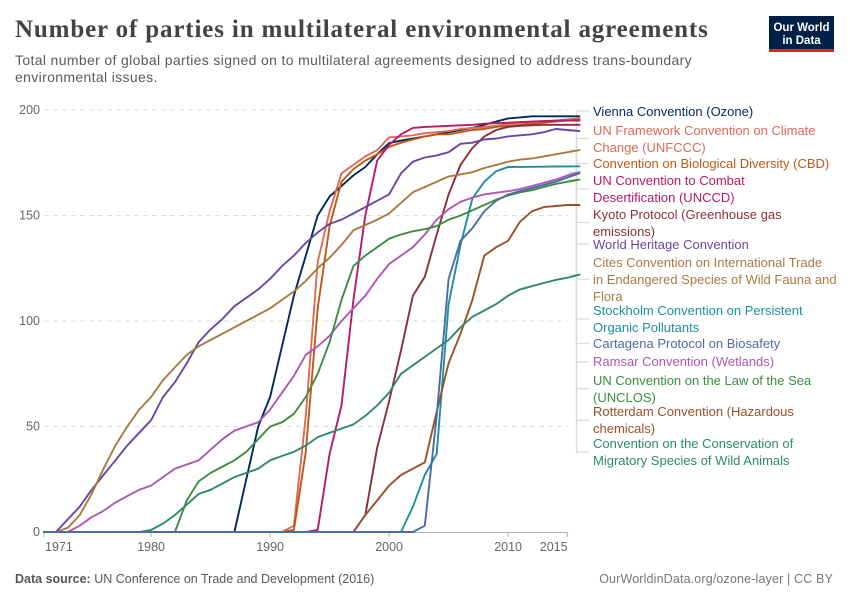 Image resolution: width=850 pixels, height=600 pixels. What do you see at coordinates (270, 547) in the screenshot?
I see `svg-text: 1990` at bounding box center [270, 547].